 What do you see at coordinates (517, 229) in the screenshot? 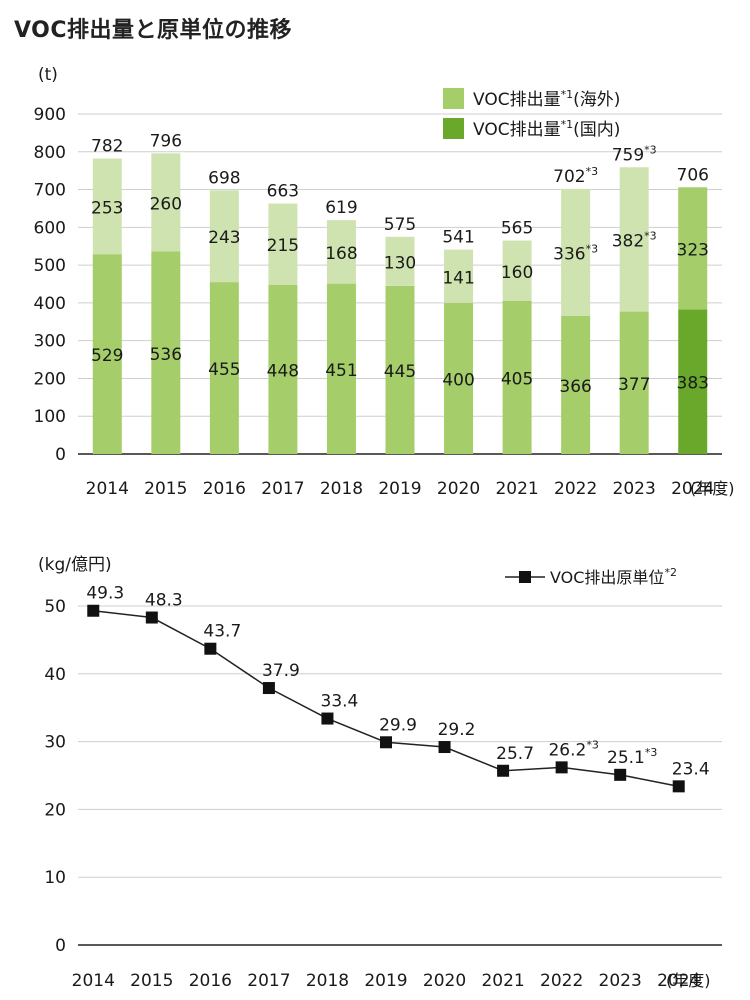
I see `bar-total-label: 565` at bounding box center [517, 229].